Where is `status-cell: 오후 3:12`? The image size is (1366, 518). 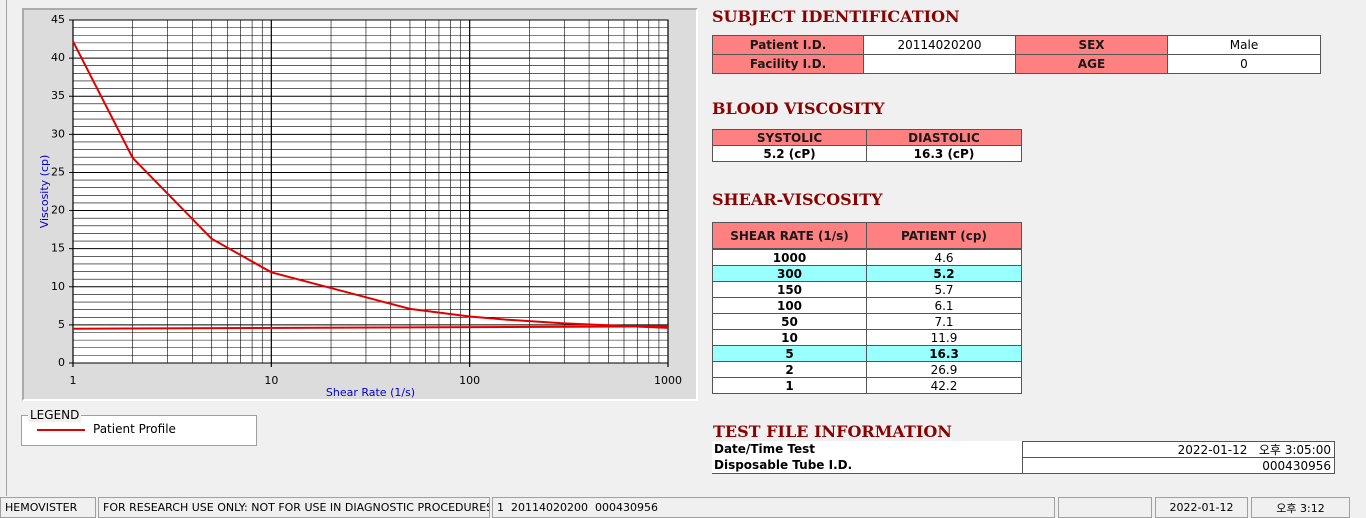
status-cell: 오후 3:12 is located at coordinates (1300, 507).